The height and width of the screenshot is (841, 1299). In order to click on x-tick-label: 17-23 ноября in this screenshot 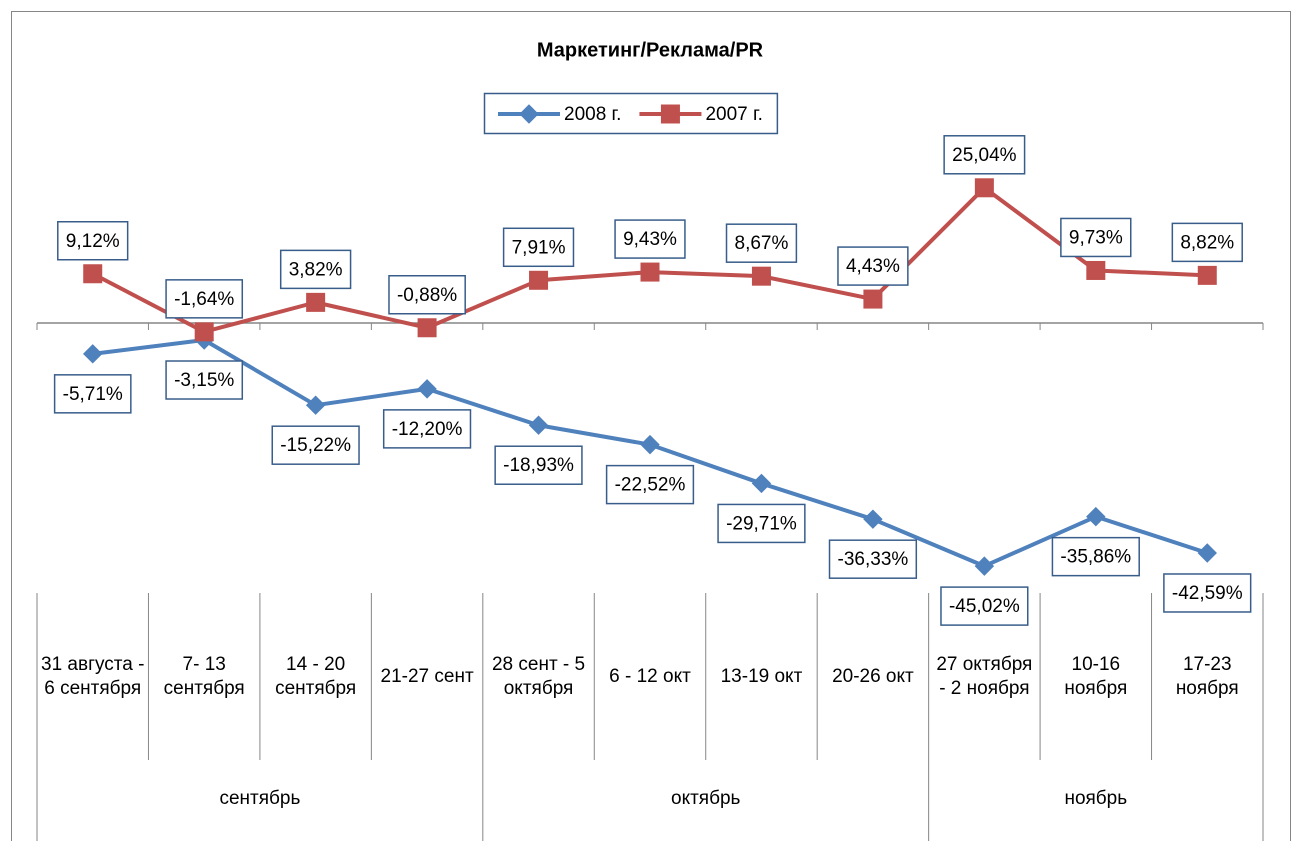, I will do `click(1207, 676)`.